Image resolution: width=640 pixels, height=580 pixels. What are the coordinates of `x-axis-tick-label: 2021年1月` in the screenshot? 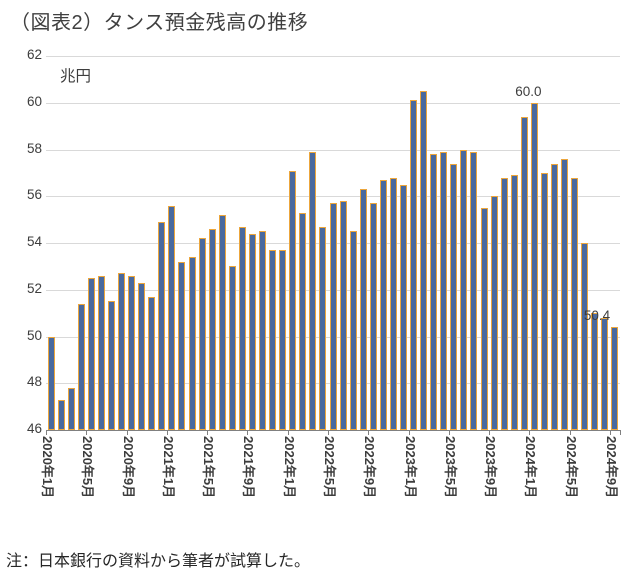 It's located at (168, 467).